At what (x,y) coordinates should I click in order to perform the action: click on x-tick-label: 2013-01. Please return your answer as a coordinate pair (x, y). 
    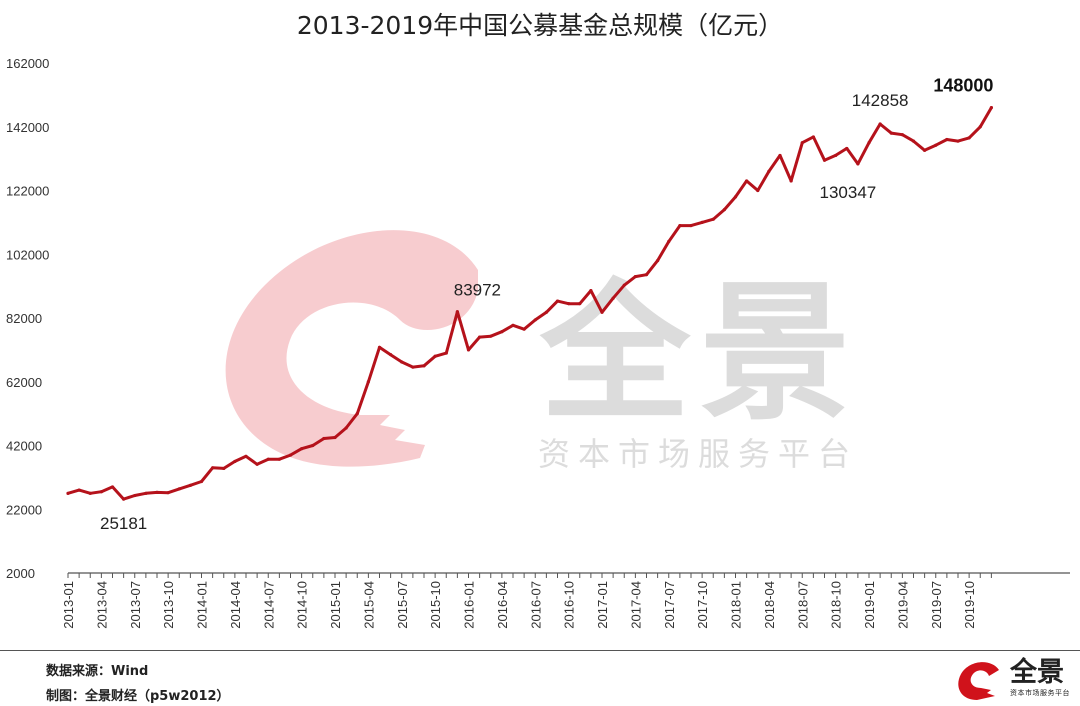
    Looking at the image, I should click on (68, 605).